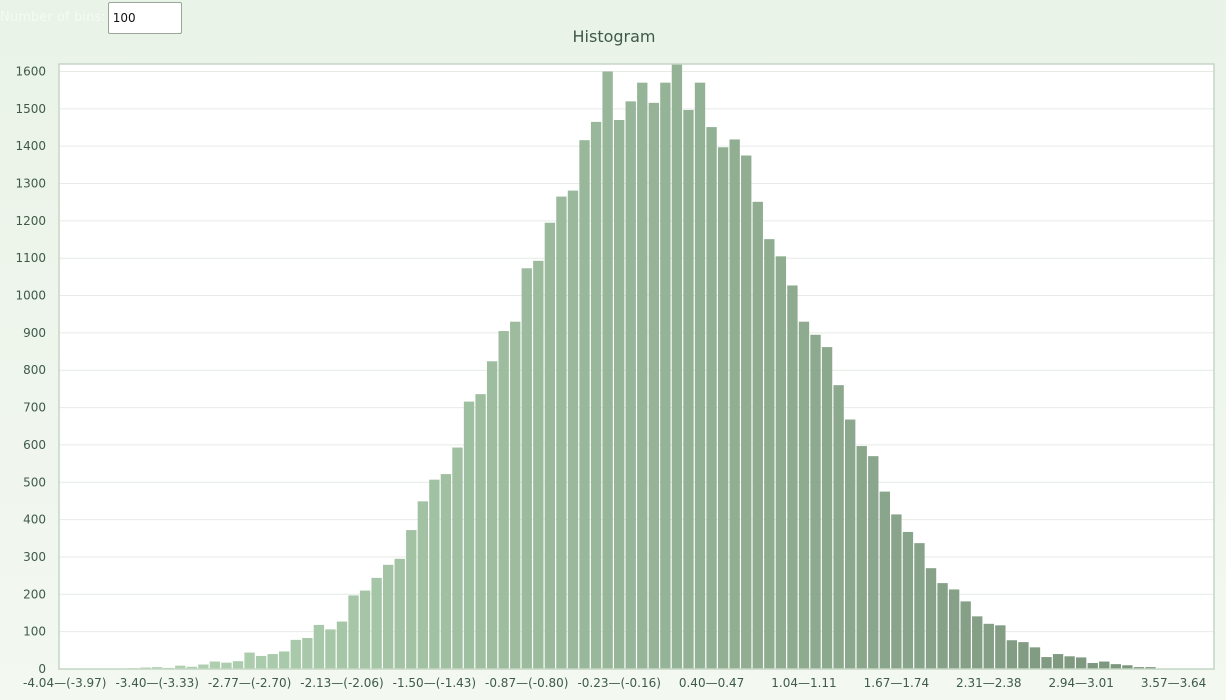  What do you see at coordinates (156, 683) in the screenshot?
I see `x-tick-label: -3.40—(-3.33)` at bounding box center [156, 683].